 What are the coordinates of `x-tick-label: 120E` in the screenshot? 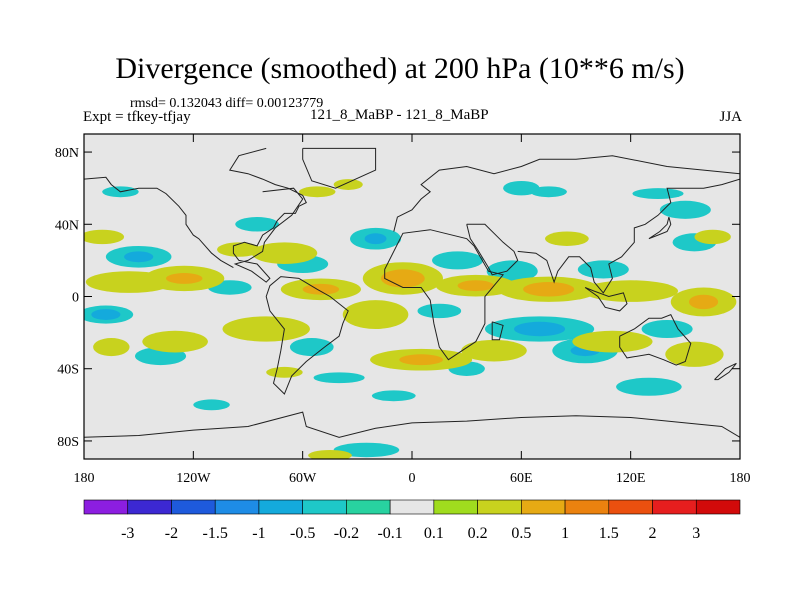 It's located at (631, 478).